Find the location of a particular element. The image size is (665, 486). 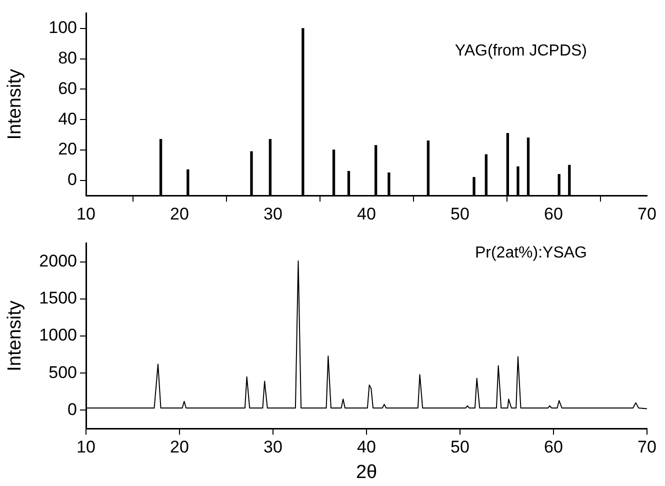

y-tick-label: 100 is located at coordinates (62, 28).